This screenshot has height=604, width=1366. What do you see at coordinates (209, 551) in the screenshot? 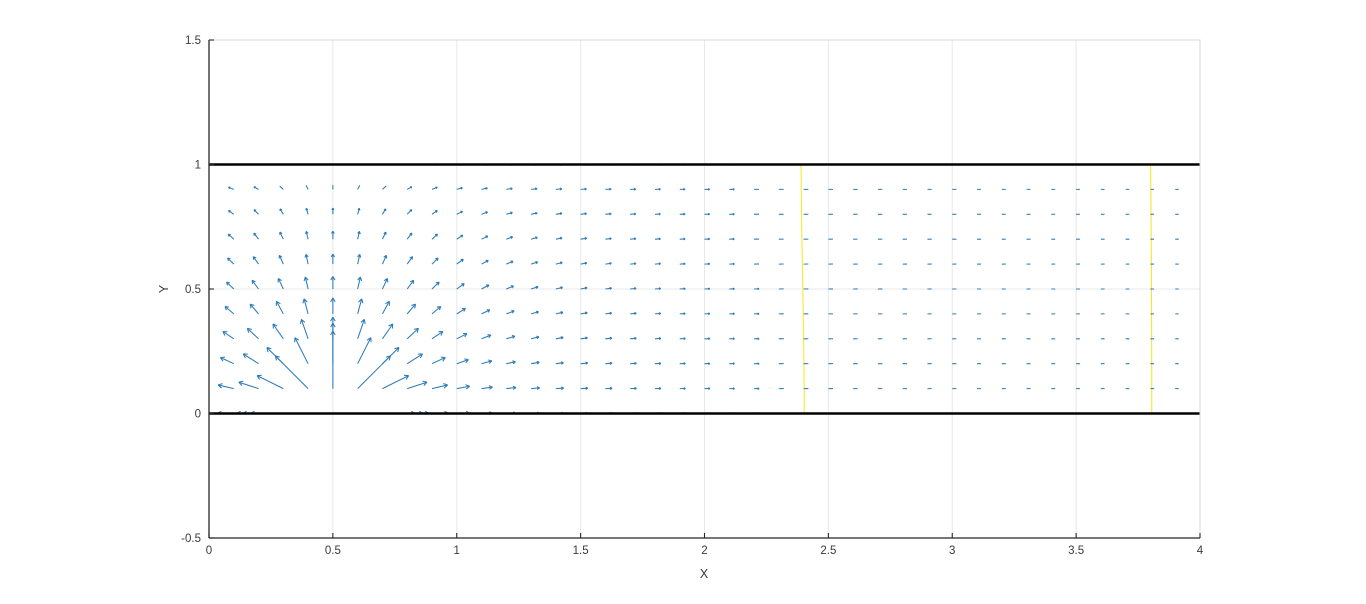
I see `x-tick-label: 0` at bounding box center [209, 551].